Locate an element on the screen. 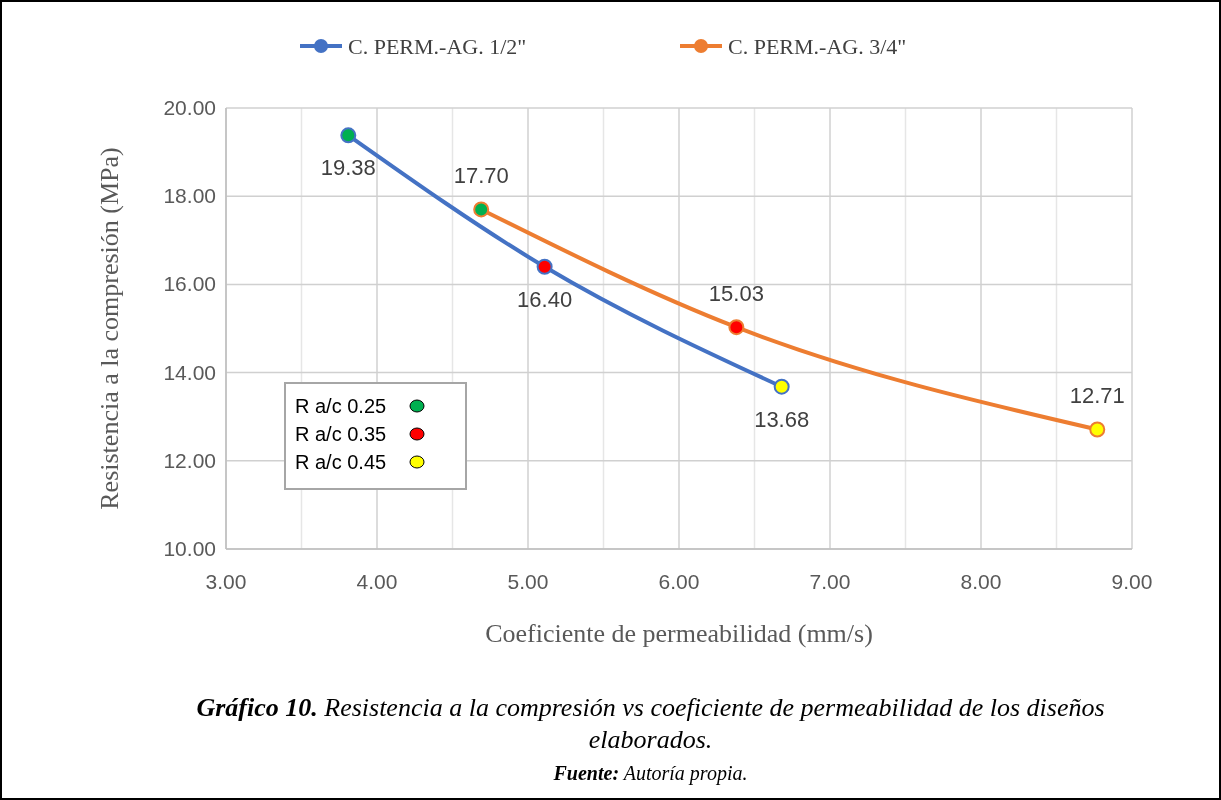 This screenshot has width=1221, height=800. data-label: 13.68 is located at coordinates (782, 419).